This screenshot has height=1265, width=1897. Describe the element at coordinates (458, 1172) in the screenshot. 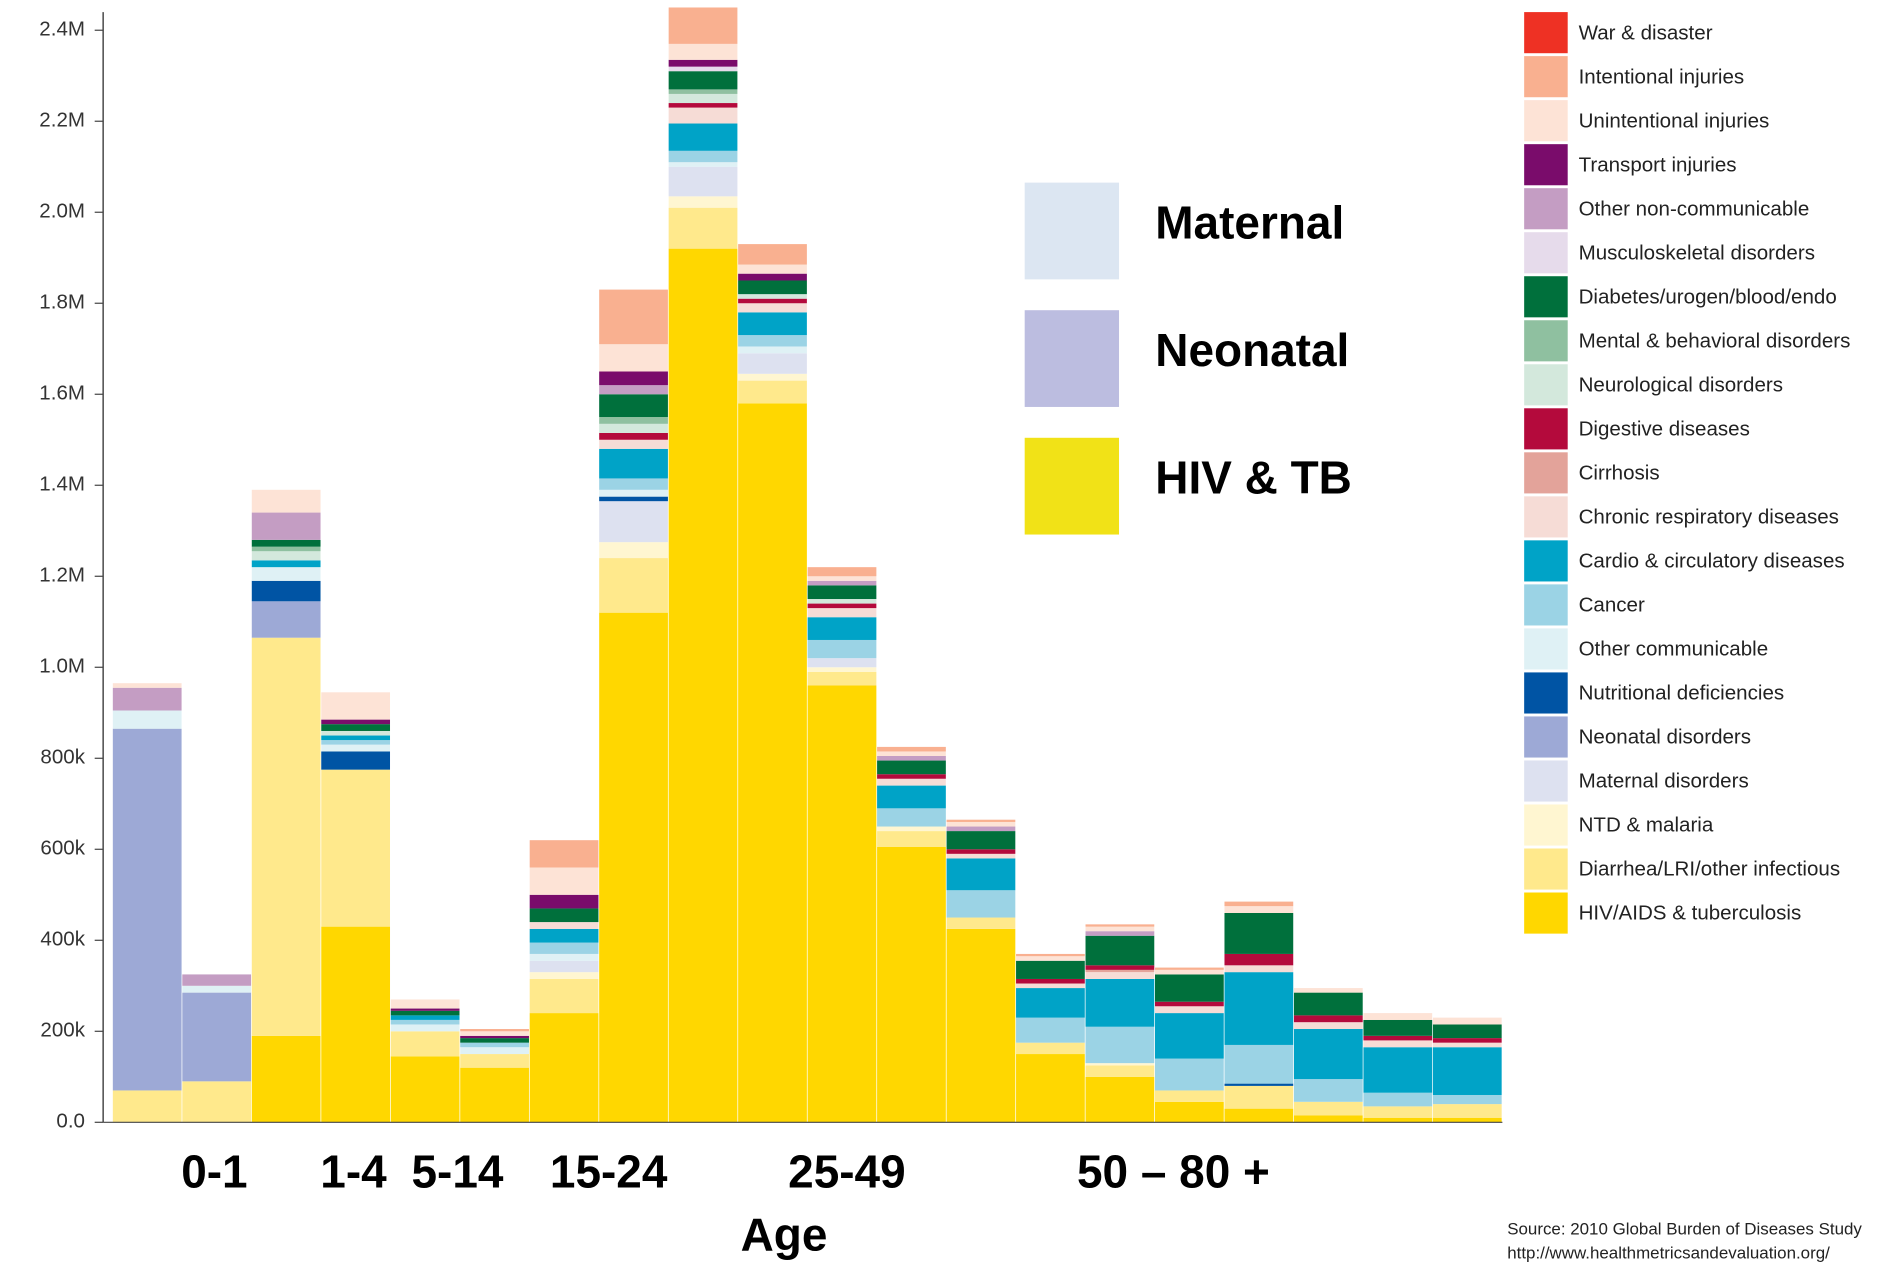

I see `age-group-label: 5-14` at that location.